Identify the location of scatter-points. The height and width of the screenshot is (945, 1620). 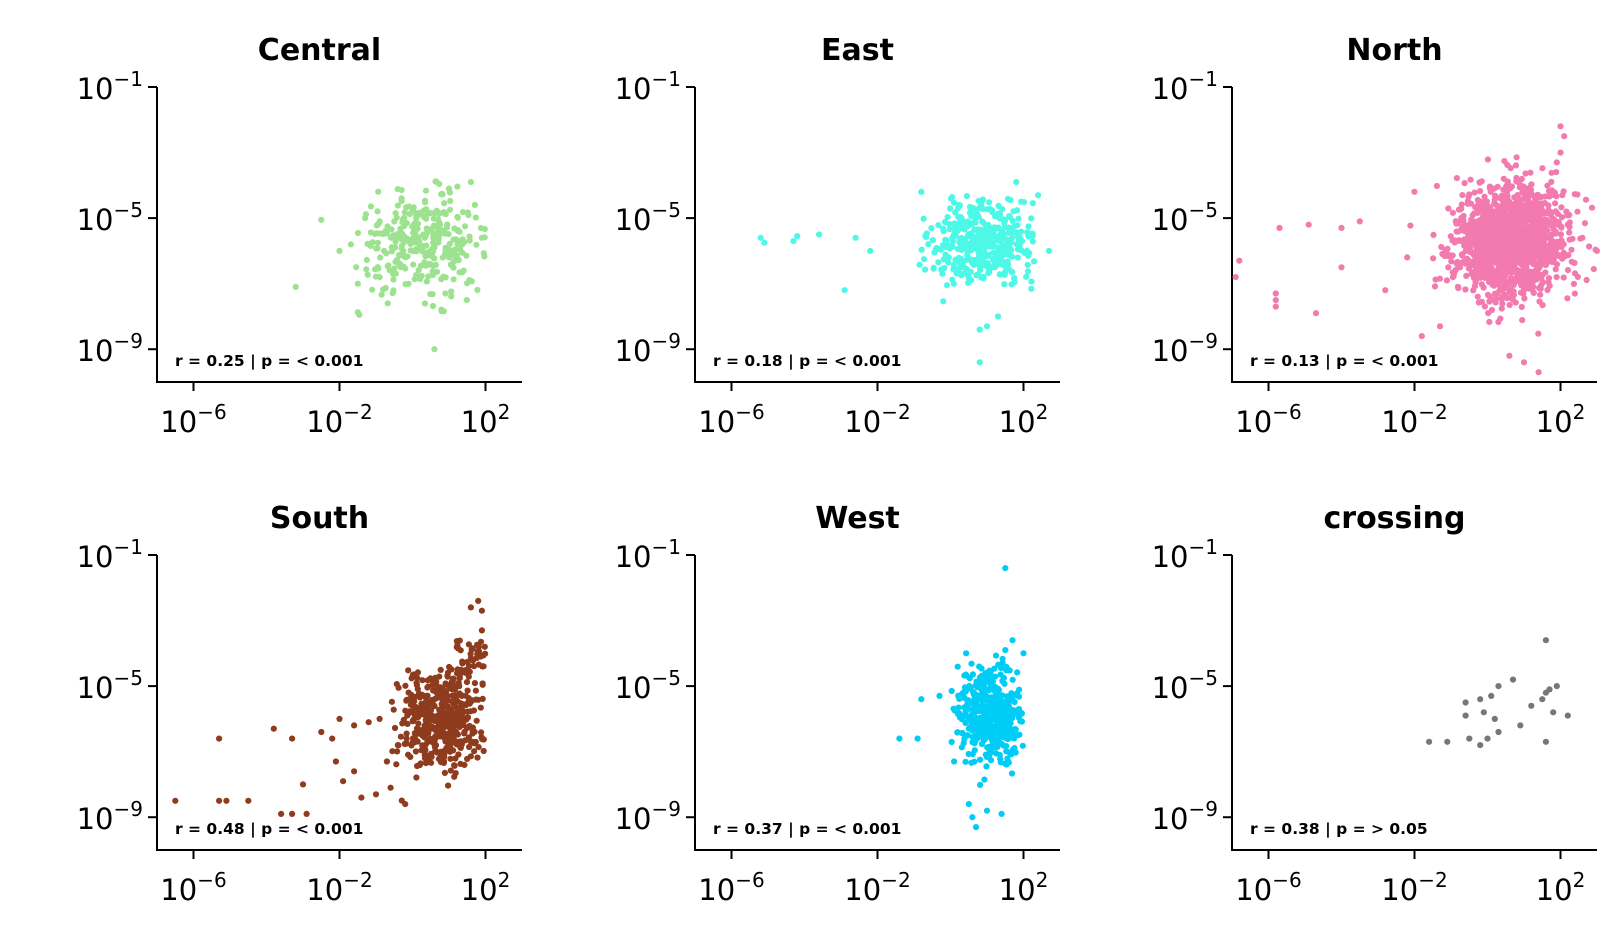
(330, 707).